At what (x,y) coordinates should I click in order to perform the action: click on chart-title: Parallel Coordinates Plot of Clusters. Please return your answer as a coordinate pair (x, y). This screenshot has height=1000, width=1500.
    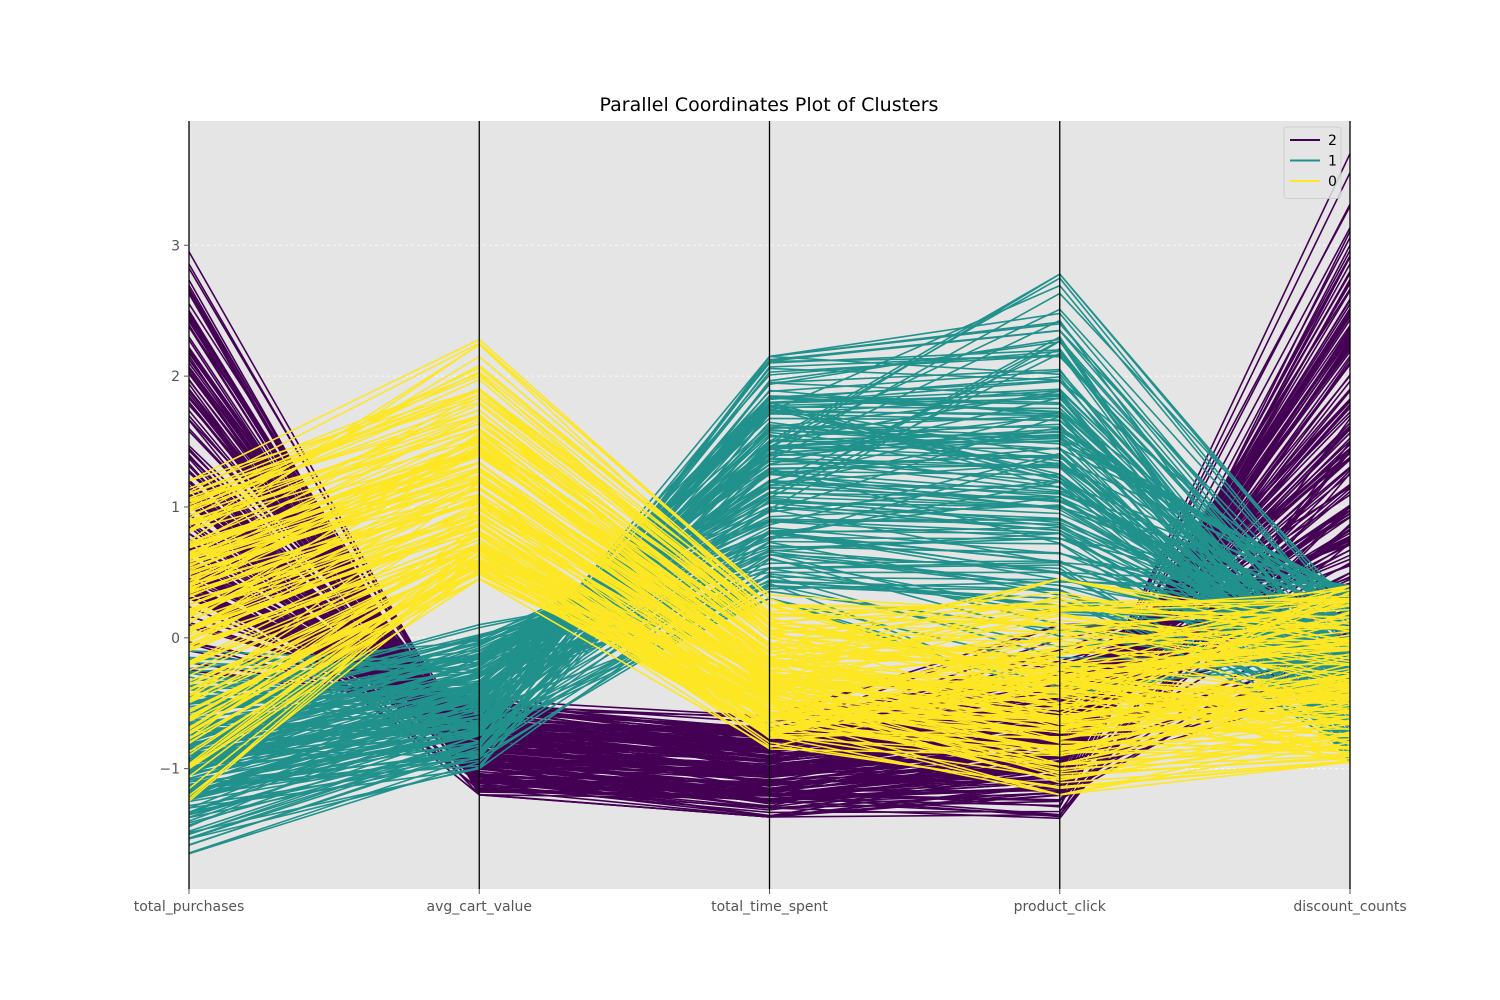
    Looking at the image, I should click on (769, 105).